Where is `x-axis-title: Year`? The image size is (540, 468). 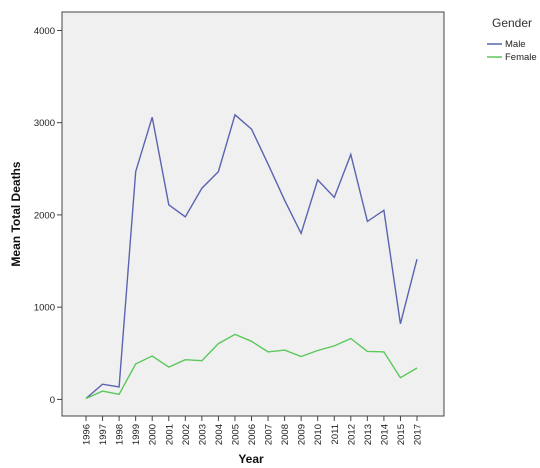
x-axis-title: Year is located at coordinates (251, 459).